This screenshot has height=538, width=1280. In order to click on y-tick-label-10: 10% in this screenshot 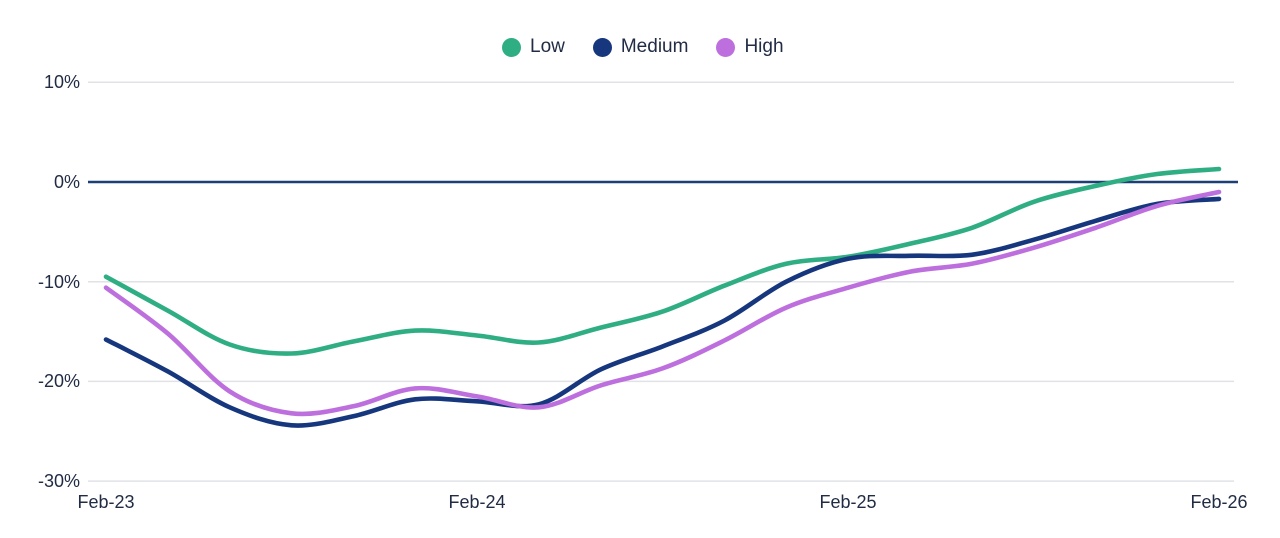, I will do `click(61, 82)`.